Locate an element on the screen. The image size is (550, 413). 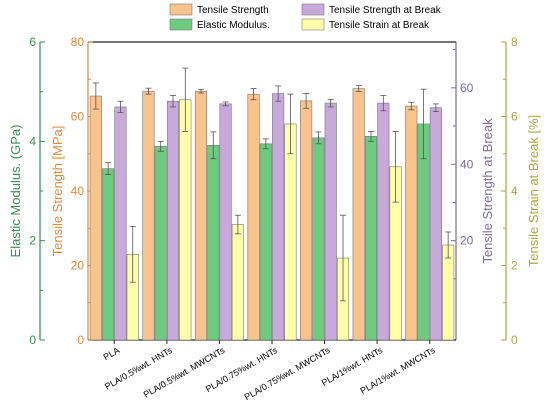
elastic-modulus-axis-title: Elastic Modulus. (GPa) is located at coordinates (15, 191).